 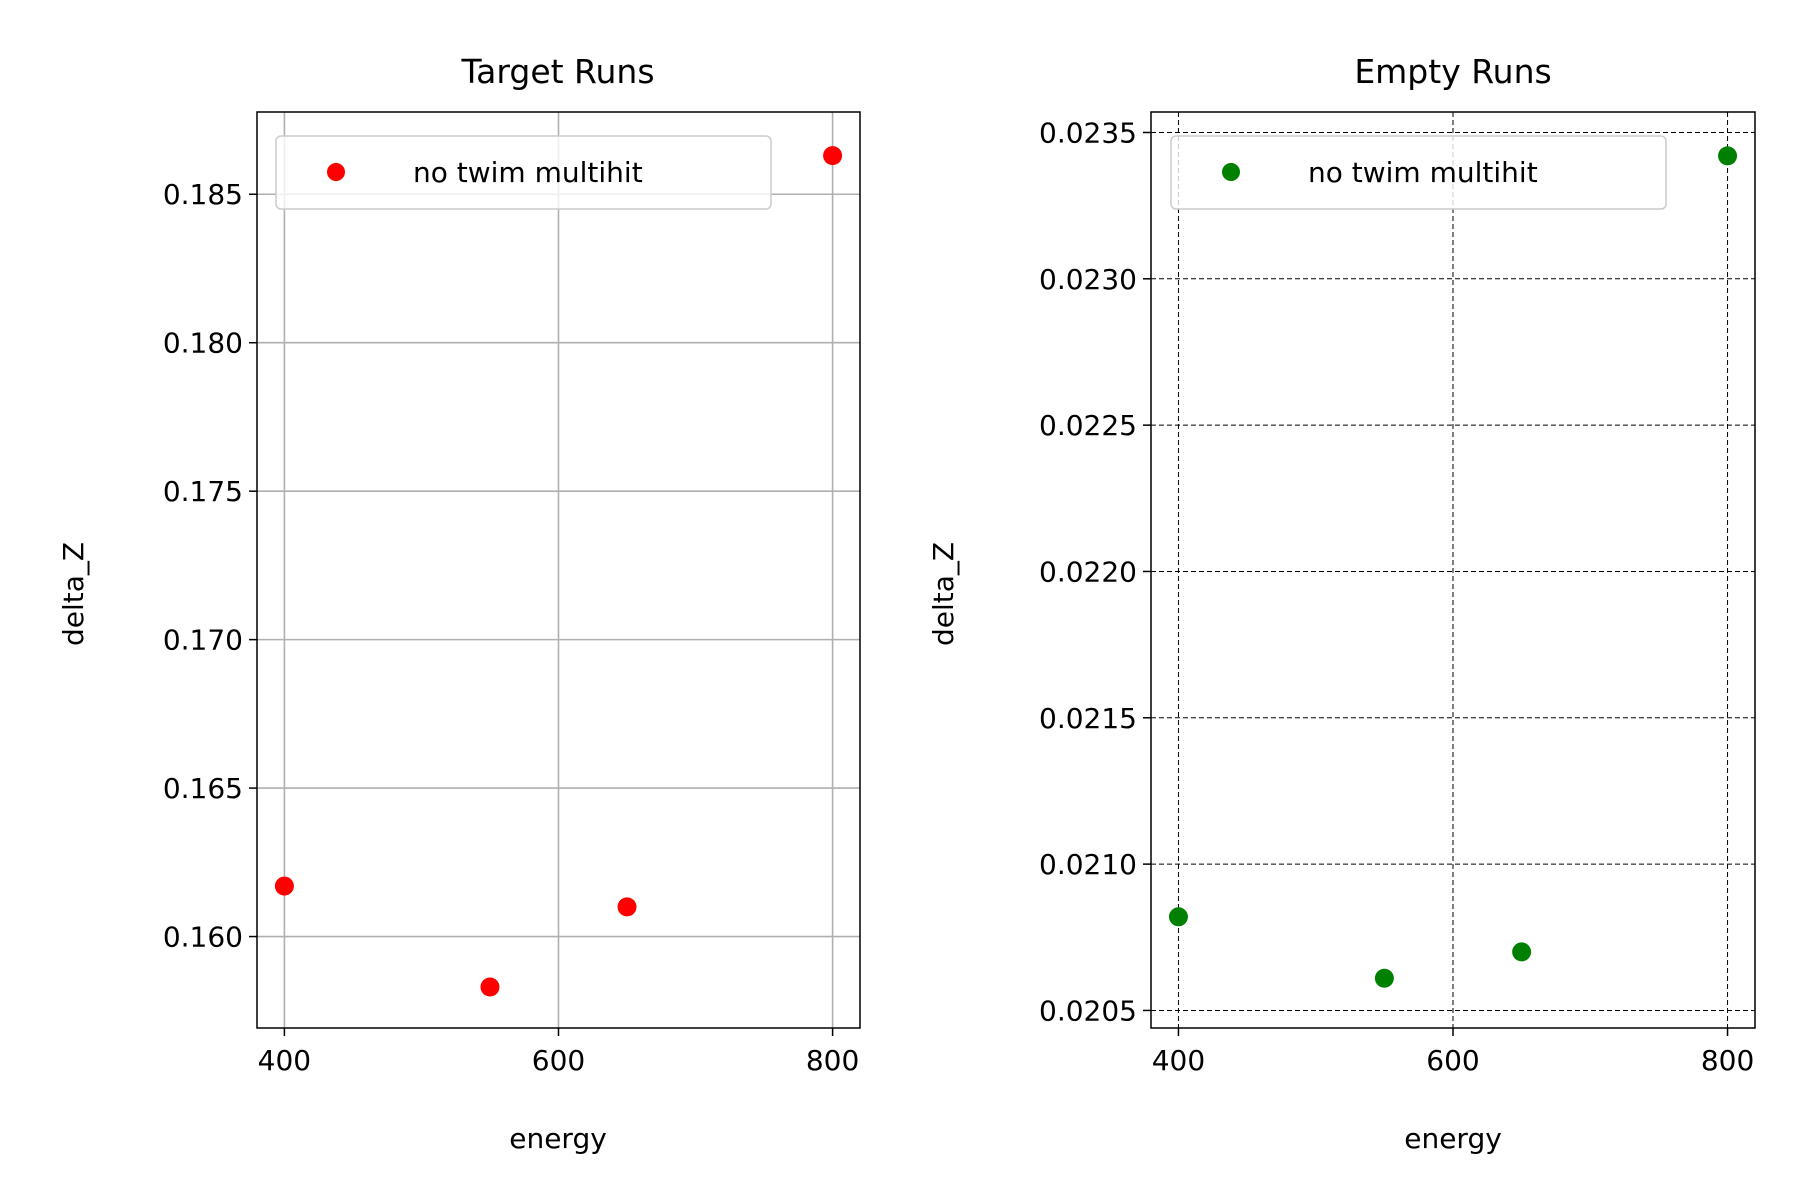 I want to click on y-tick-label: 0.175, so click(x=203, y=491).